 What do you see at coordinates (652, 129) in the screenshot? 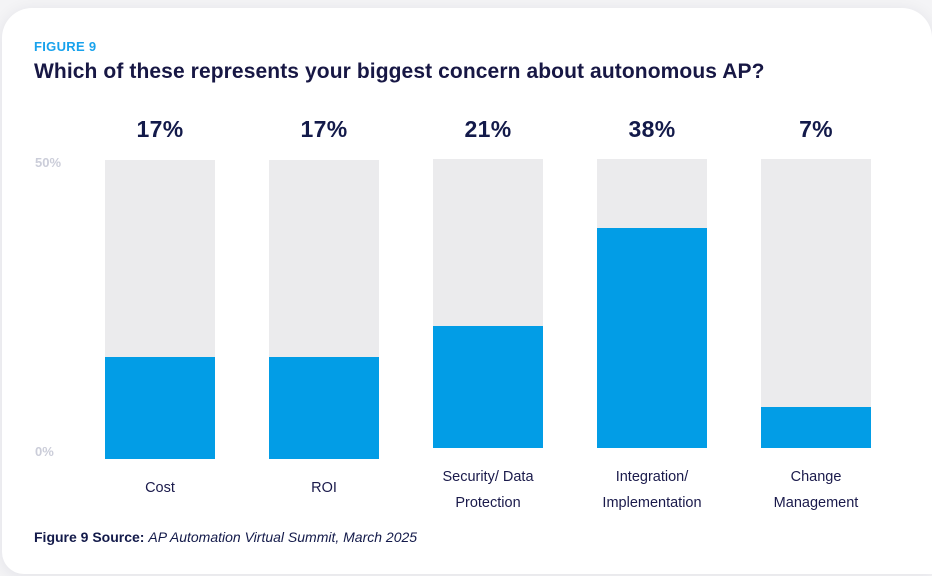
I see `bar-value-label: 38%` at bounding box center [652, 129].